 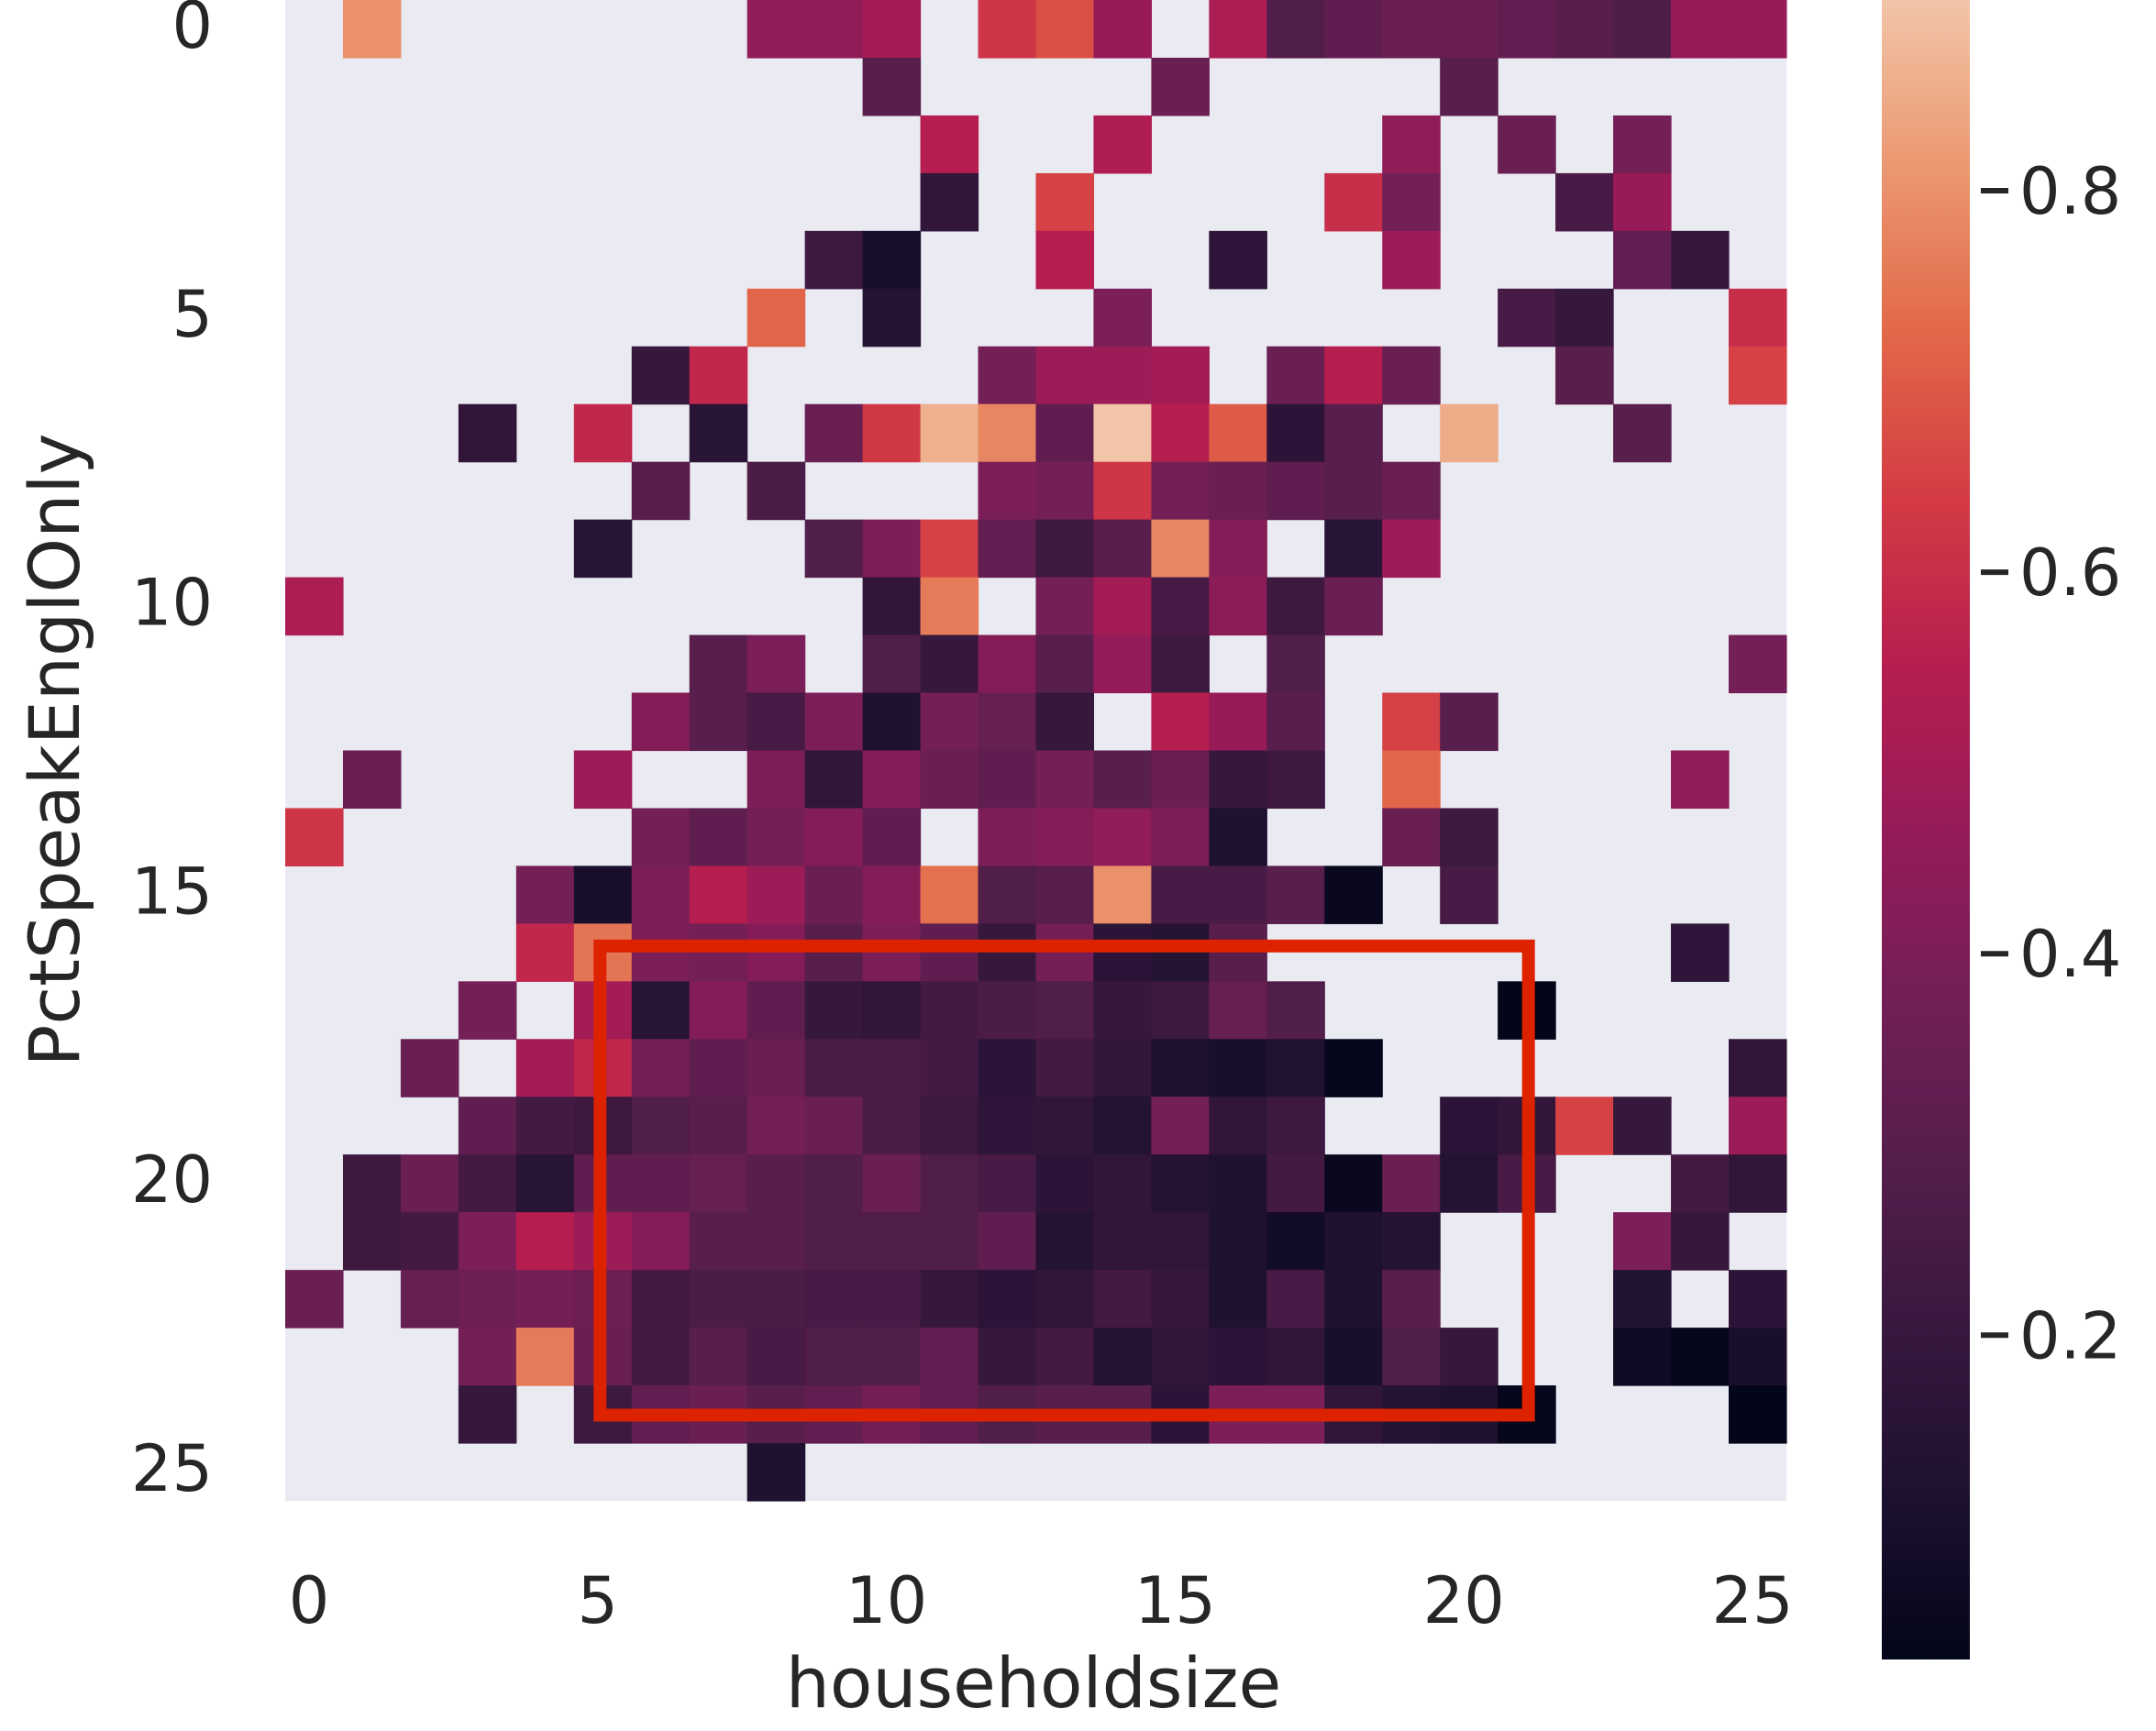 What do you see at coordinates (55, 750) in the screenshot?
I see `y-axis-label: PctSpeakEnglOnly` at bounding box center [55, 750].